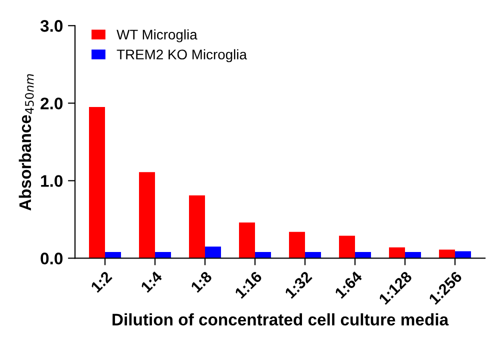  I want to click on y-tick-label: 0.0, so click(51, 258).